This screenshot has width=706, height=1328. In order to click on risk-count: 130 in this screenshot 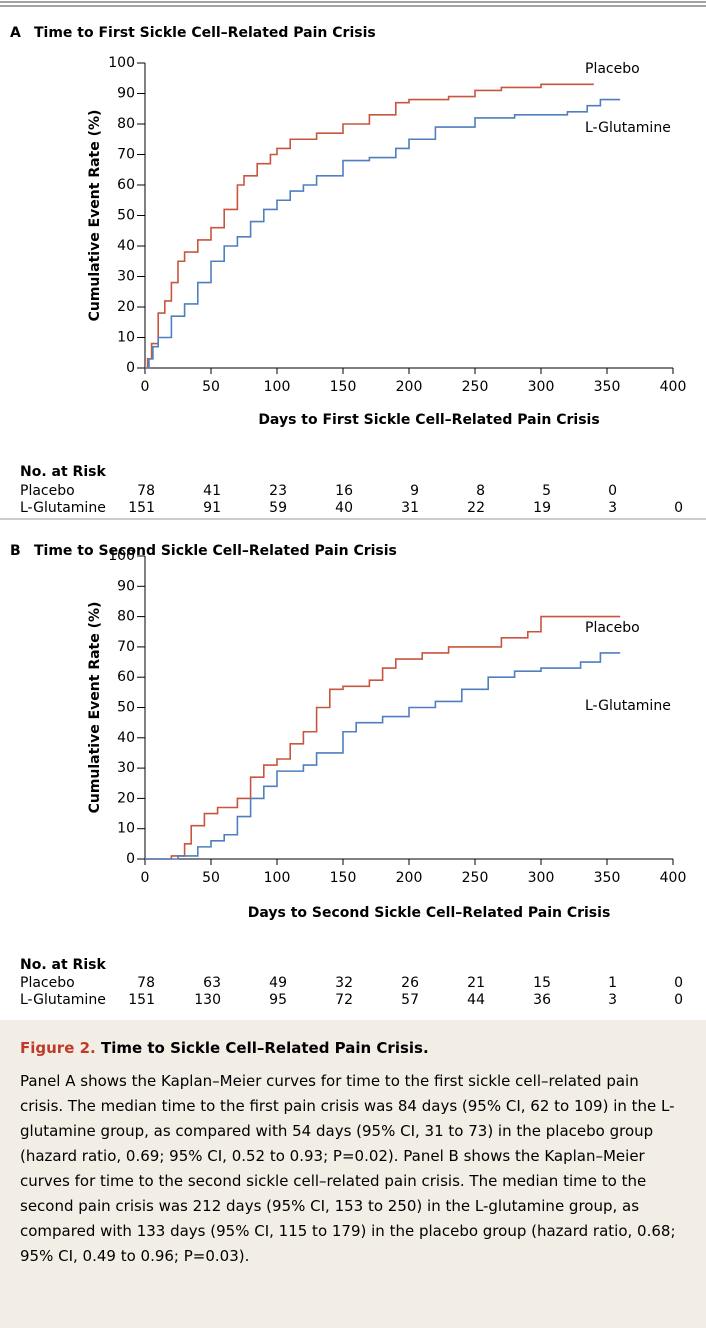, I will do `click(207, 1000)`.